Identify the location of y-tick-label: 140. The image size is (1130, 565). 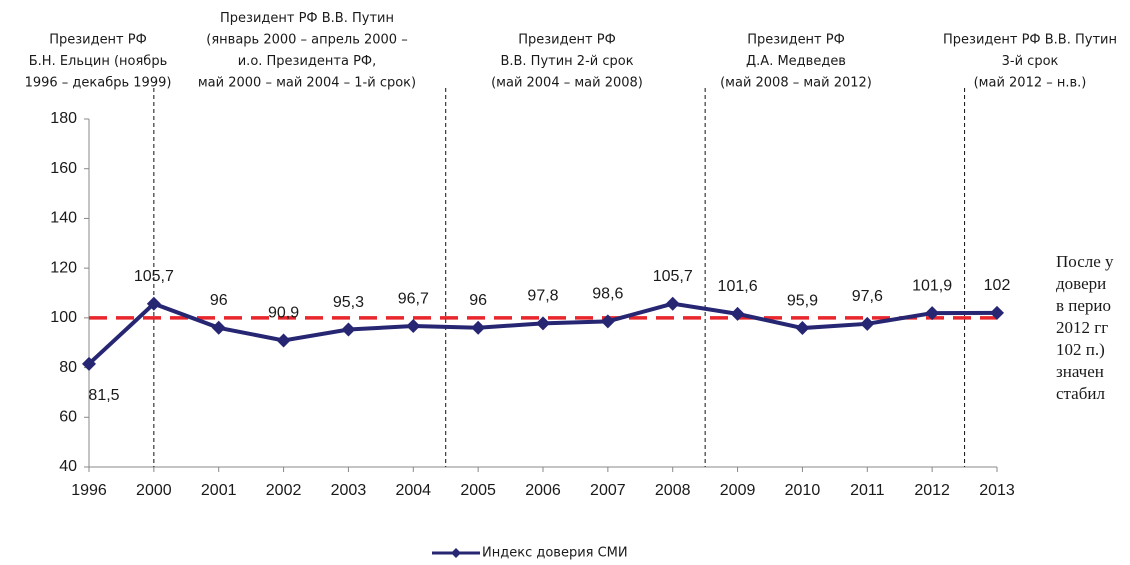
(63, 218).